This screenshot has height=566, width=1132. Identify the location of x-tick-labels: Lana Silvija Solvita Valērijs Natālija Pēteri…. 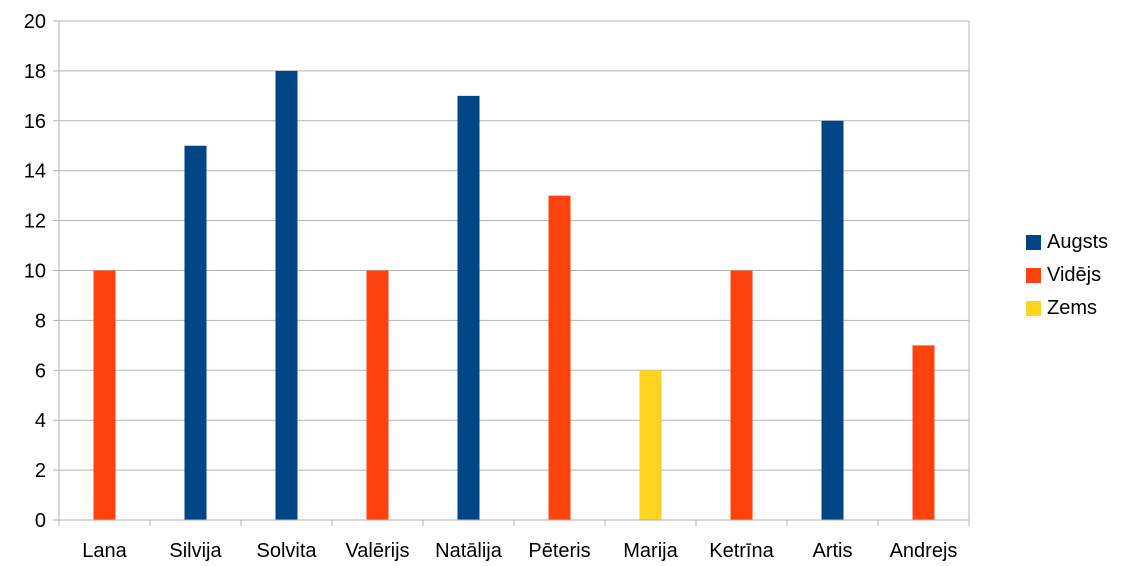
(519, 551).